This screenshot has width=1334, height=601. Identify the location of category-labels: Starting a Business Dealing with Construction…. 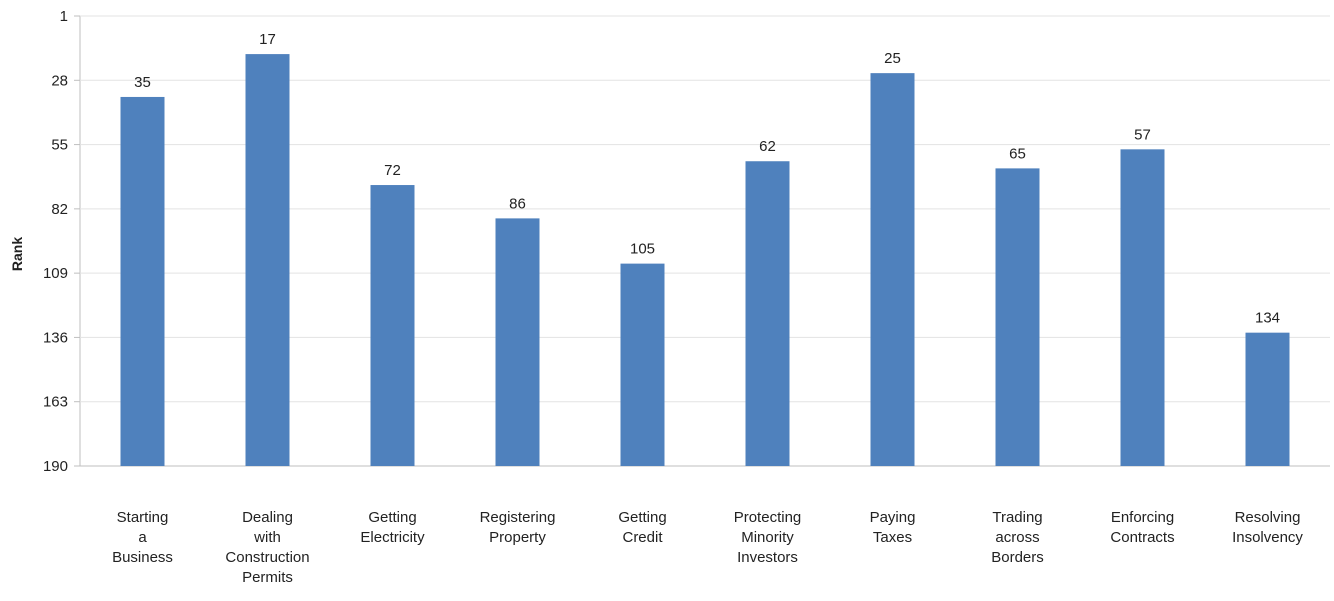
(707, 547).